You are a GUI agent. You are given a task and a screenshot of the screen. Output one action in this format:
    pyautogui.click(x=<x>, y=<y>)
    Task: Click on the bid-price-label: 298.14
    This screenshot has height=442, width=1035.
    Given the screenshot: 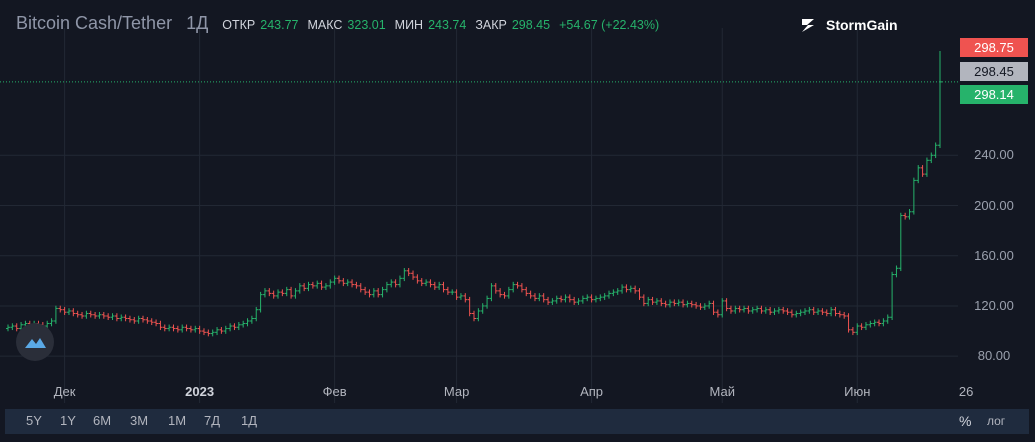 What is the action you would take?
    pyautogui.click(x=994, y=94)
    